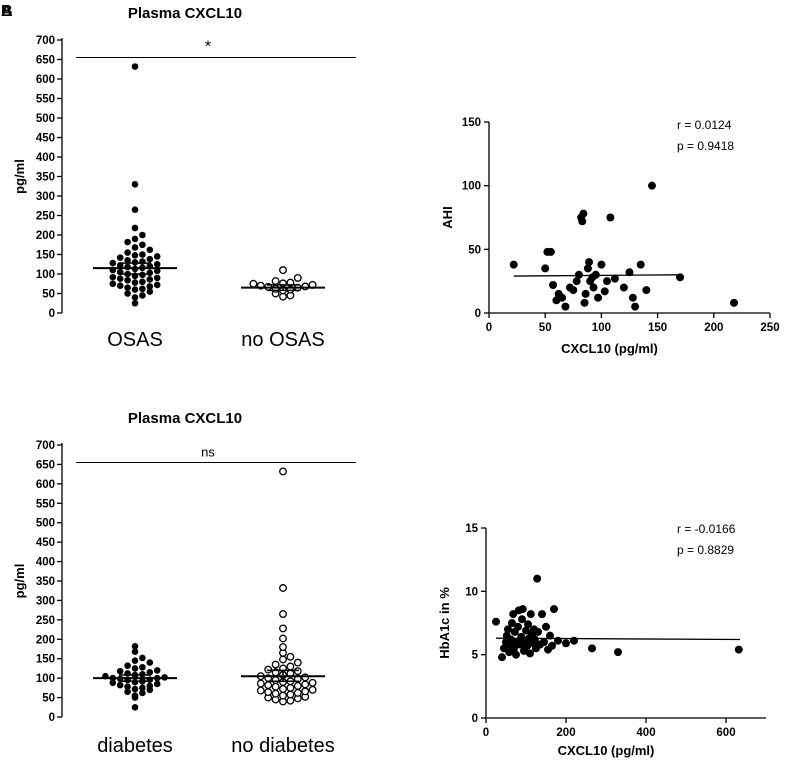 Image resolution: width=787 pixels, height=768 pixels. Describe the element at coordinates (45, 256) in the screenshot. I see `y-tick-label: 150` at that location.